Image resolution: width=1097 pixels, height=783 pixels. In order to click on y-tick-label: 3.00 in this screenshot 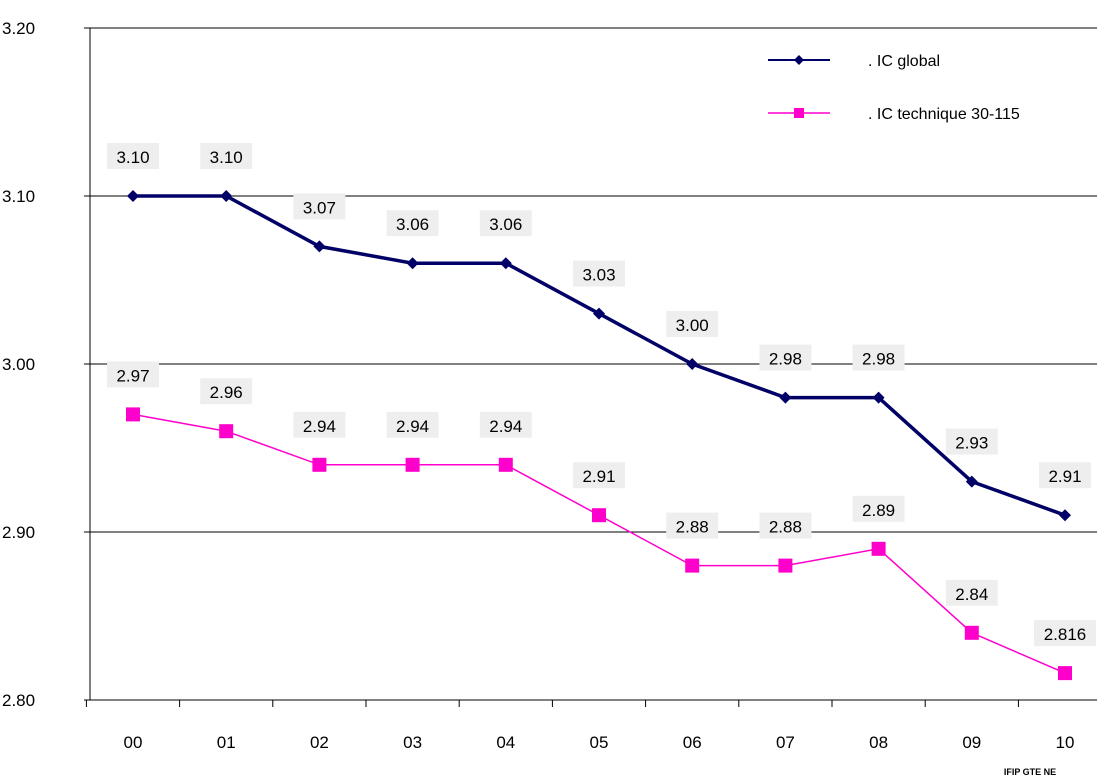, I will do `click(18, 364)`.